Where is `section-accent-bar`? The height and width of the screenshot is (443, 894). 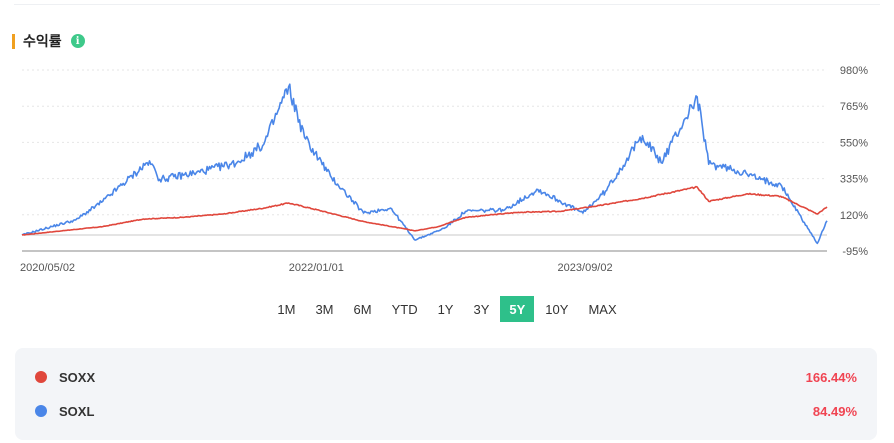 section-accent-bar is located at coordinates (13, 41).